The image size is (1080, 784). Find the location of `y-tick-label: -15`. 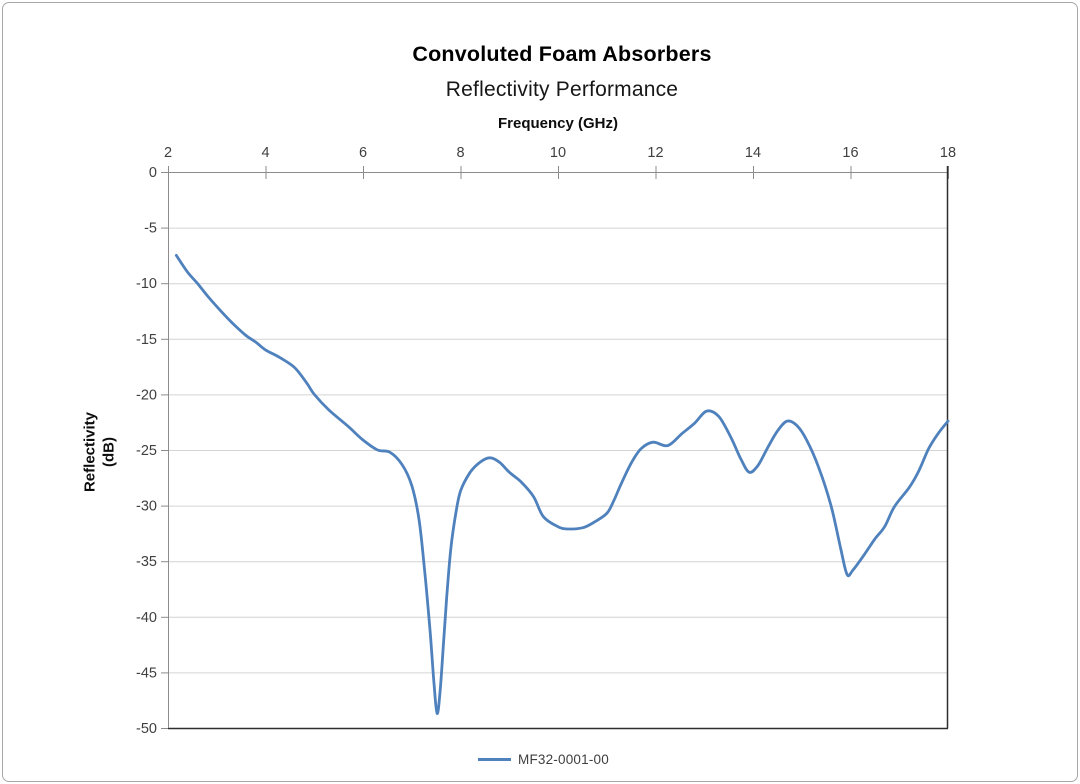

y-tick-label: -15 is located at coordinates (146, 340).